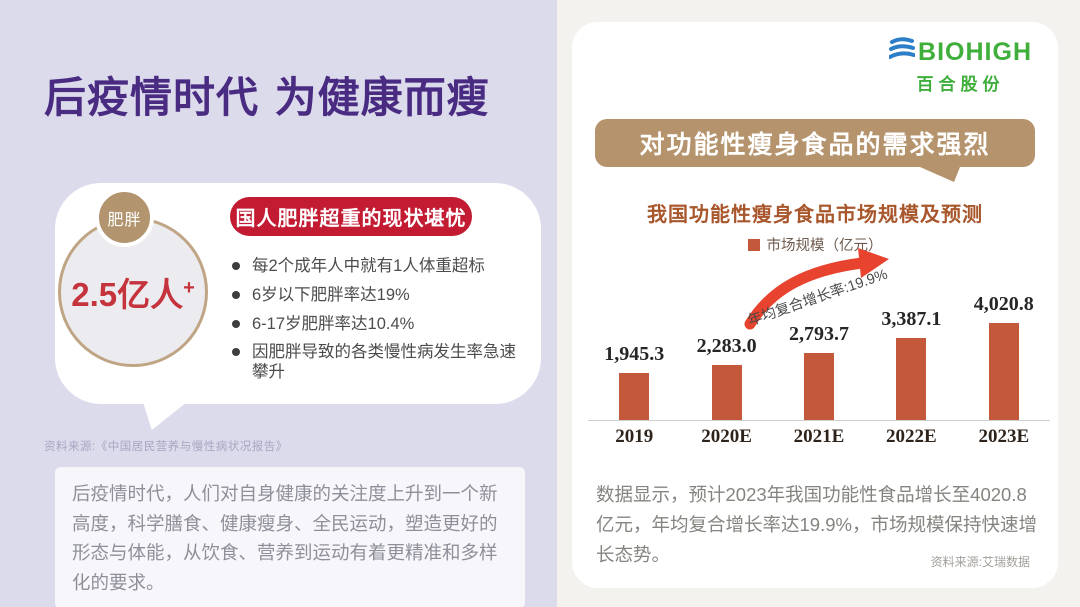  Describe the element at coordinates (351, 216) in the screenshot. I see `status-badge: 国人肥胖超重的现状堪忧` at that location.